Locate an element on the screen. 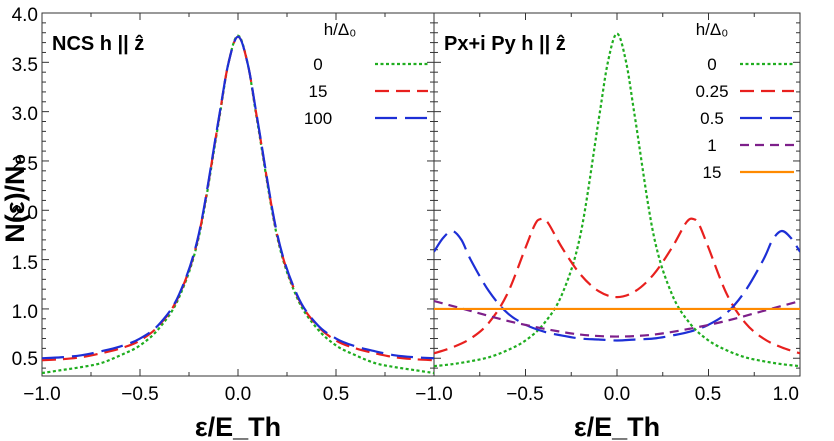  y-tick-label: 4.0 is located at coordinates (25, 15).